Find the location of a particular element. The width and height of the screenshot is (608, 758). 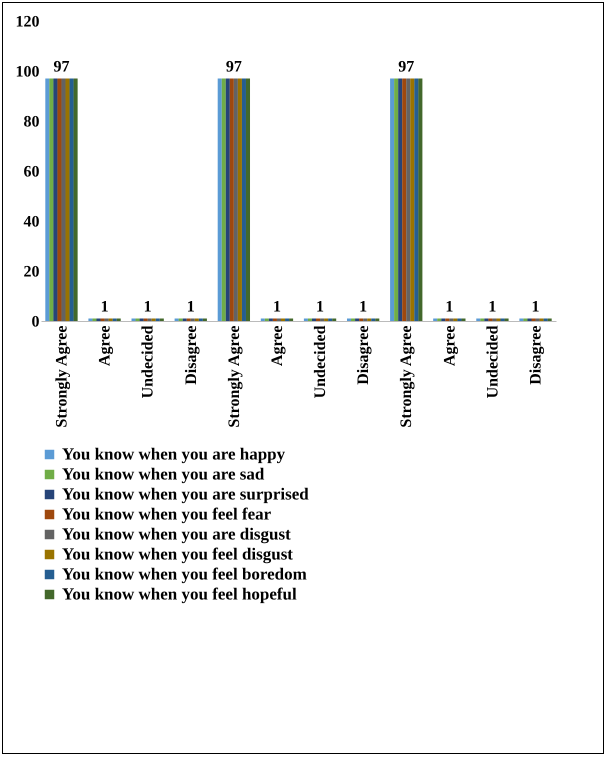

y-tick-label: 20 is located at coordinates (32, 272).